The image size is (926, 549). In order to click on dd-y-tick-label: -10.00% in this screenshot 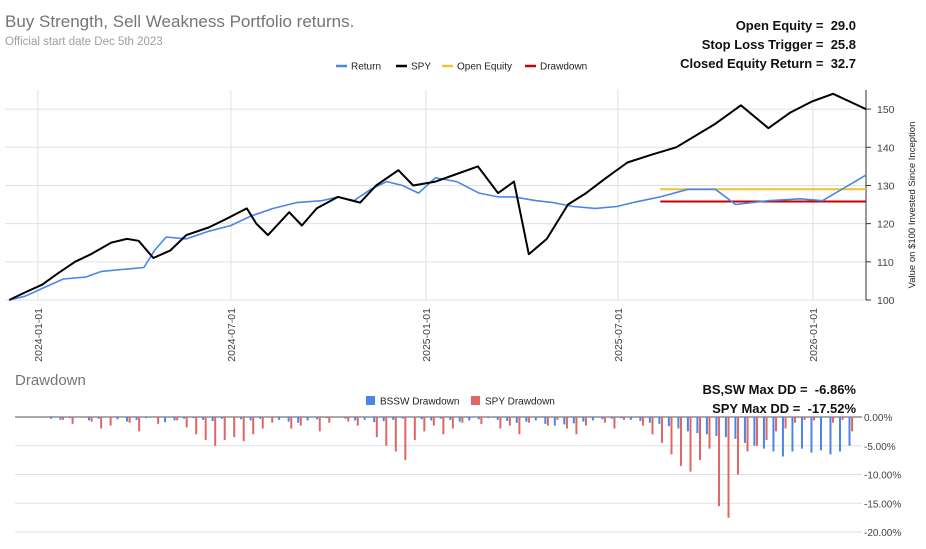, I will do `click(882, 476)`.